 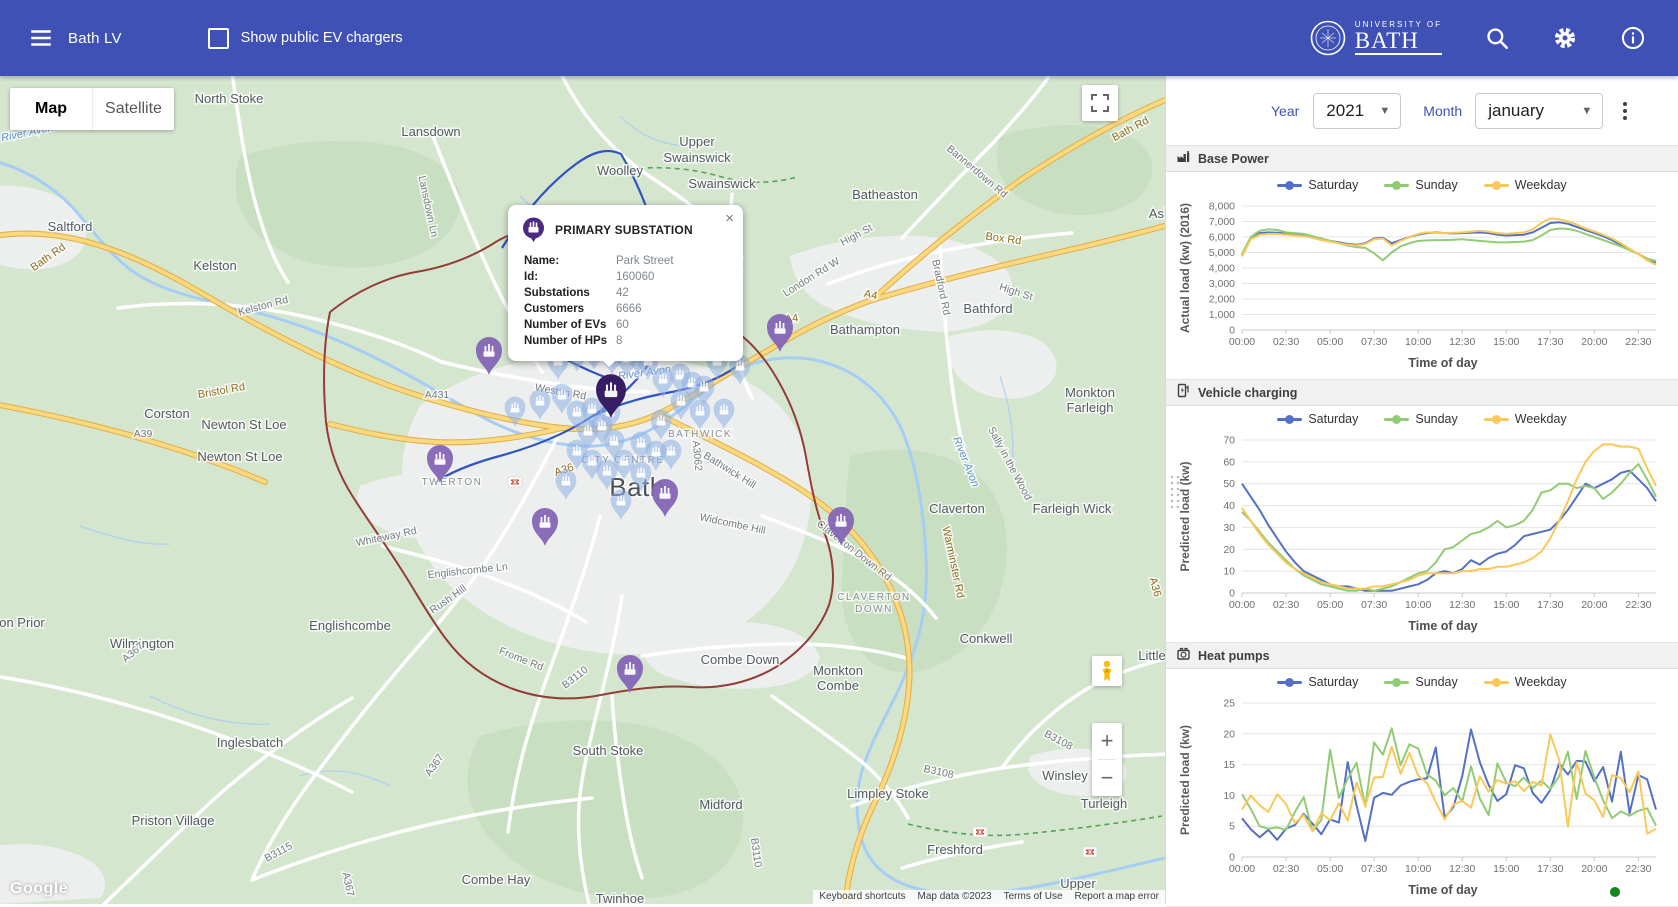 What do you see at coordinates (1151, 655) in the screenshot?
I see `map-label: Little` at bounding box center [1151, 655].